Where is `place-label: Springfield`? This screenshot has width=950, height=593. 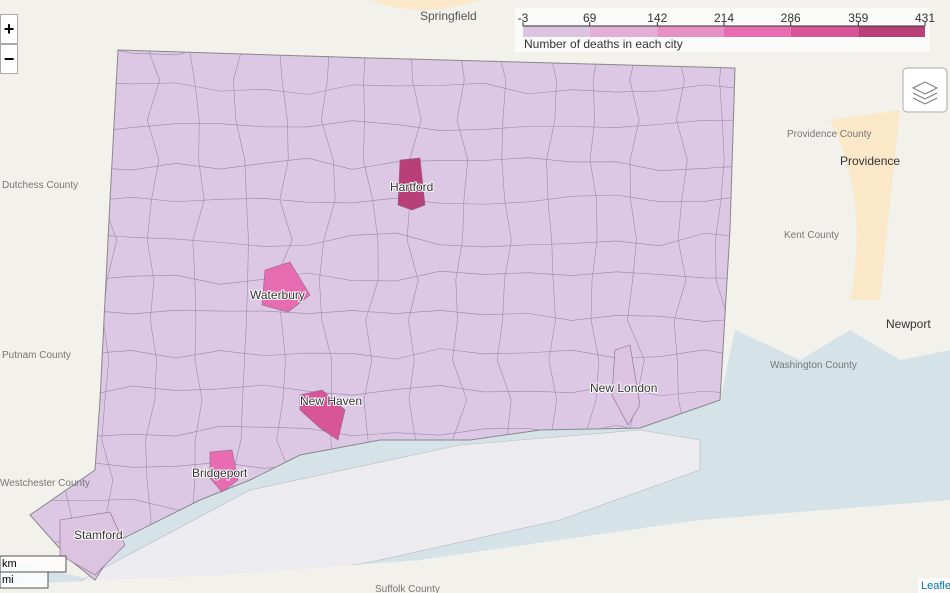 place-label: Springfield is located at coordinates (448, 16).